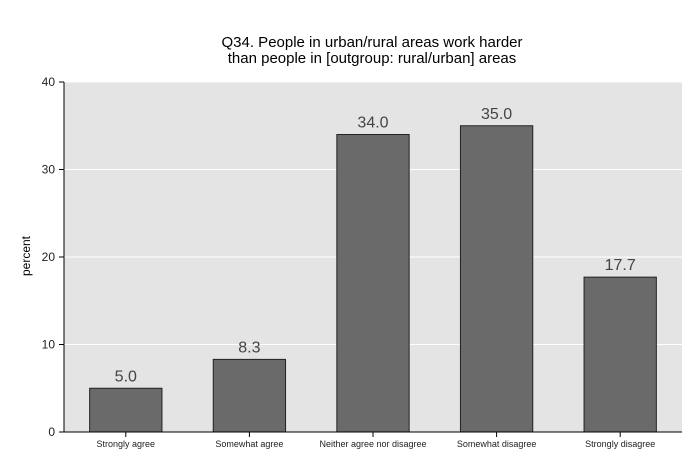 The width and height of the screenshot is (700, 467). I want to click on data-label: 5.0, so click(126, 376).